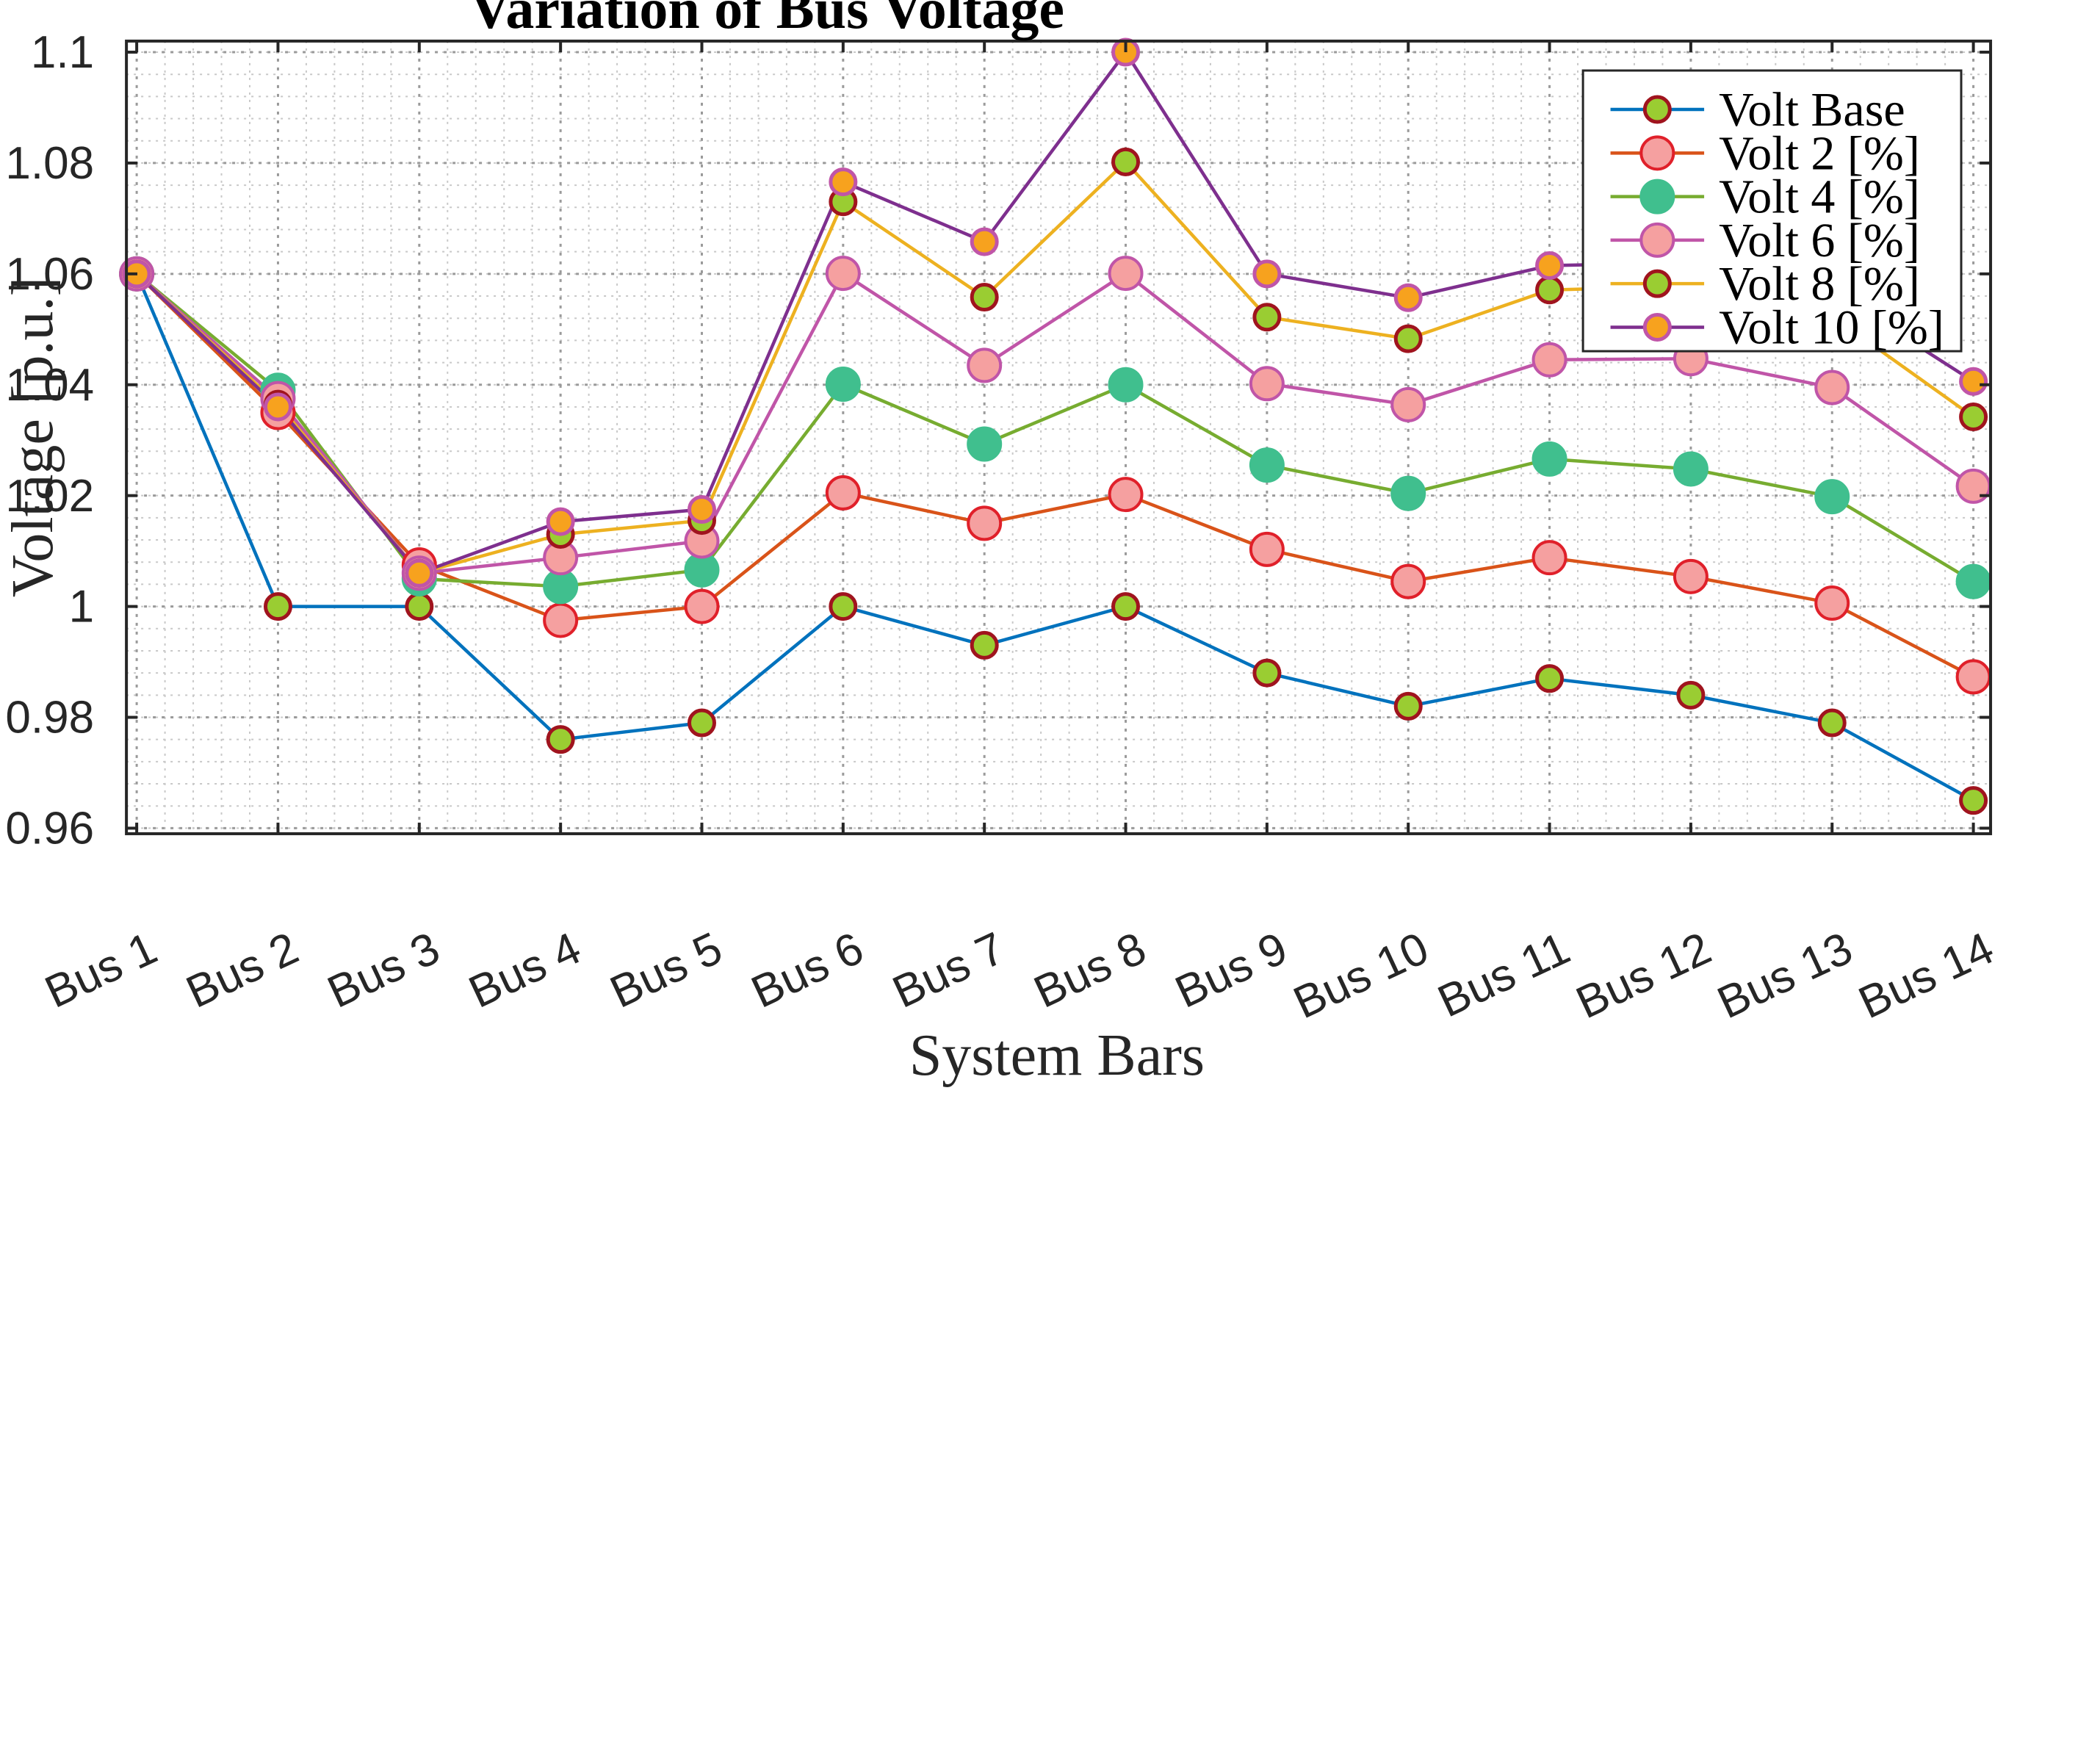  What do you see at coordinates (49, 718) in the screenshot?
I see `y-tick-label: 0.98` at bounding box center [49, 718].